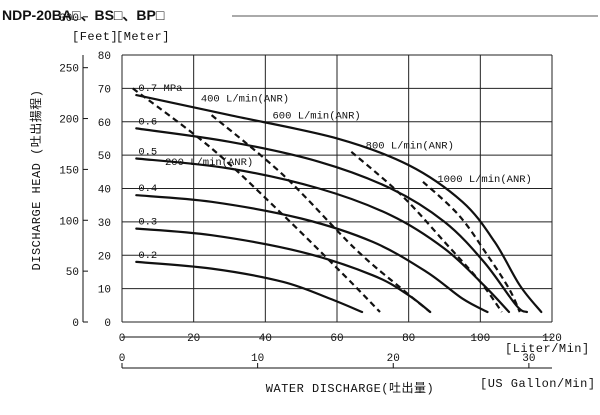  I want to click on y-tick-label: 30, so click(104, 224).